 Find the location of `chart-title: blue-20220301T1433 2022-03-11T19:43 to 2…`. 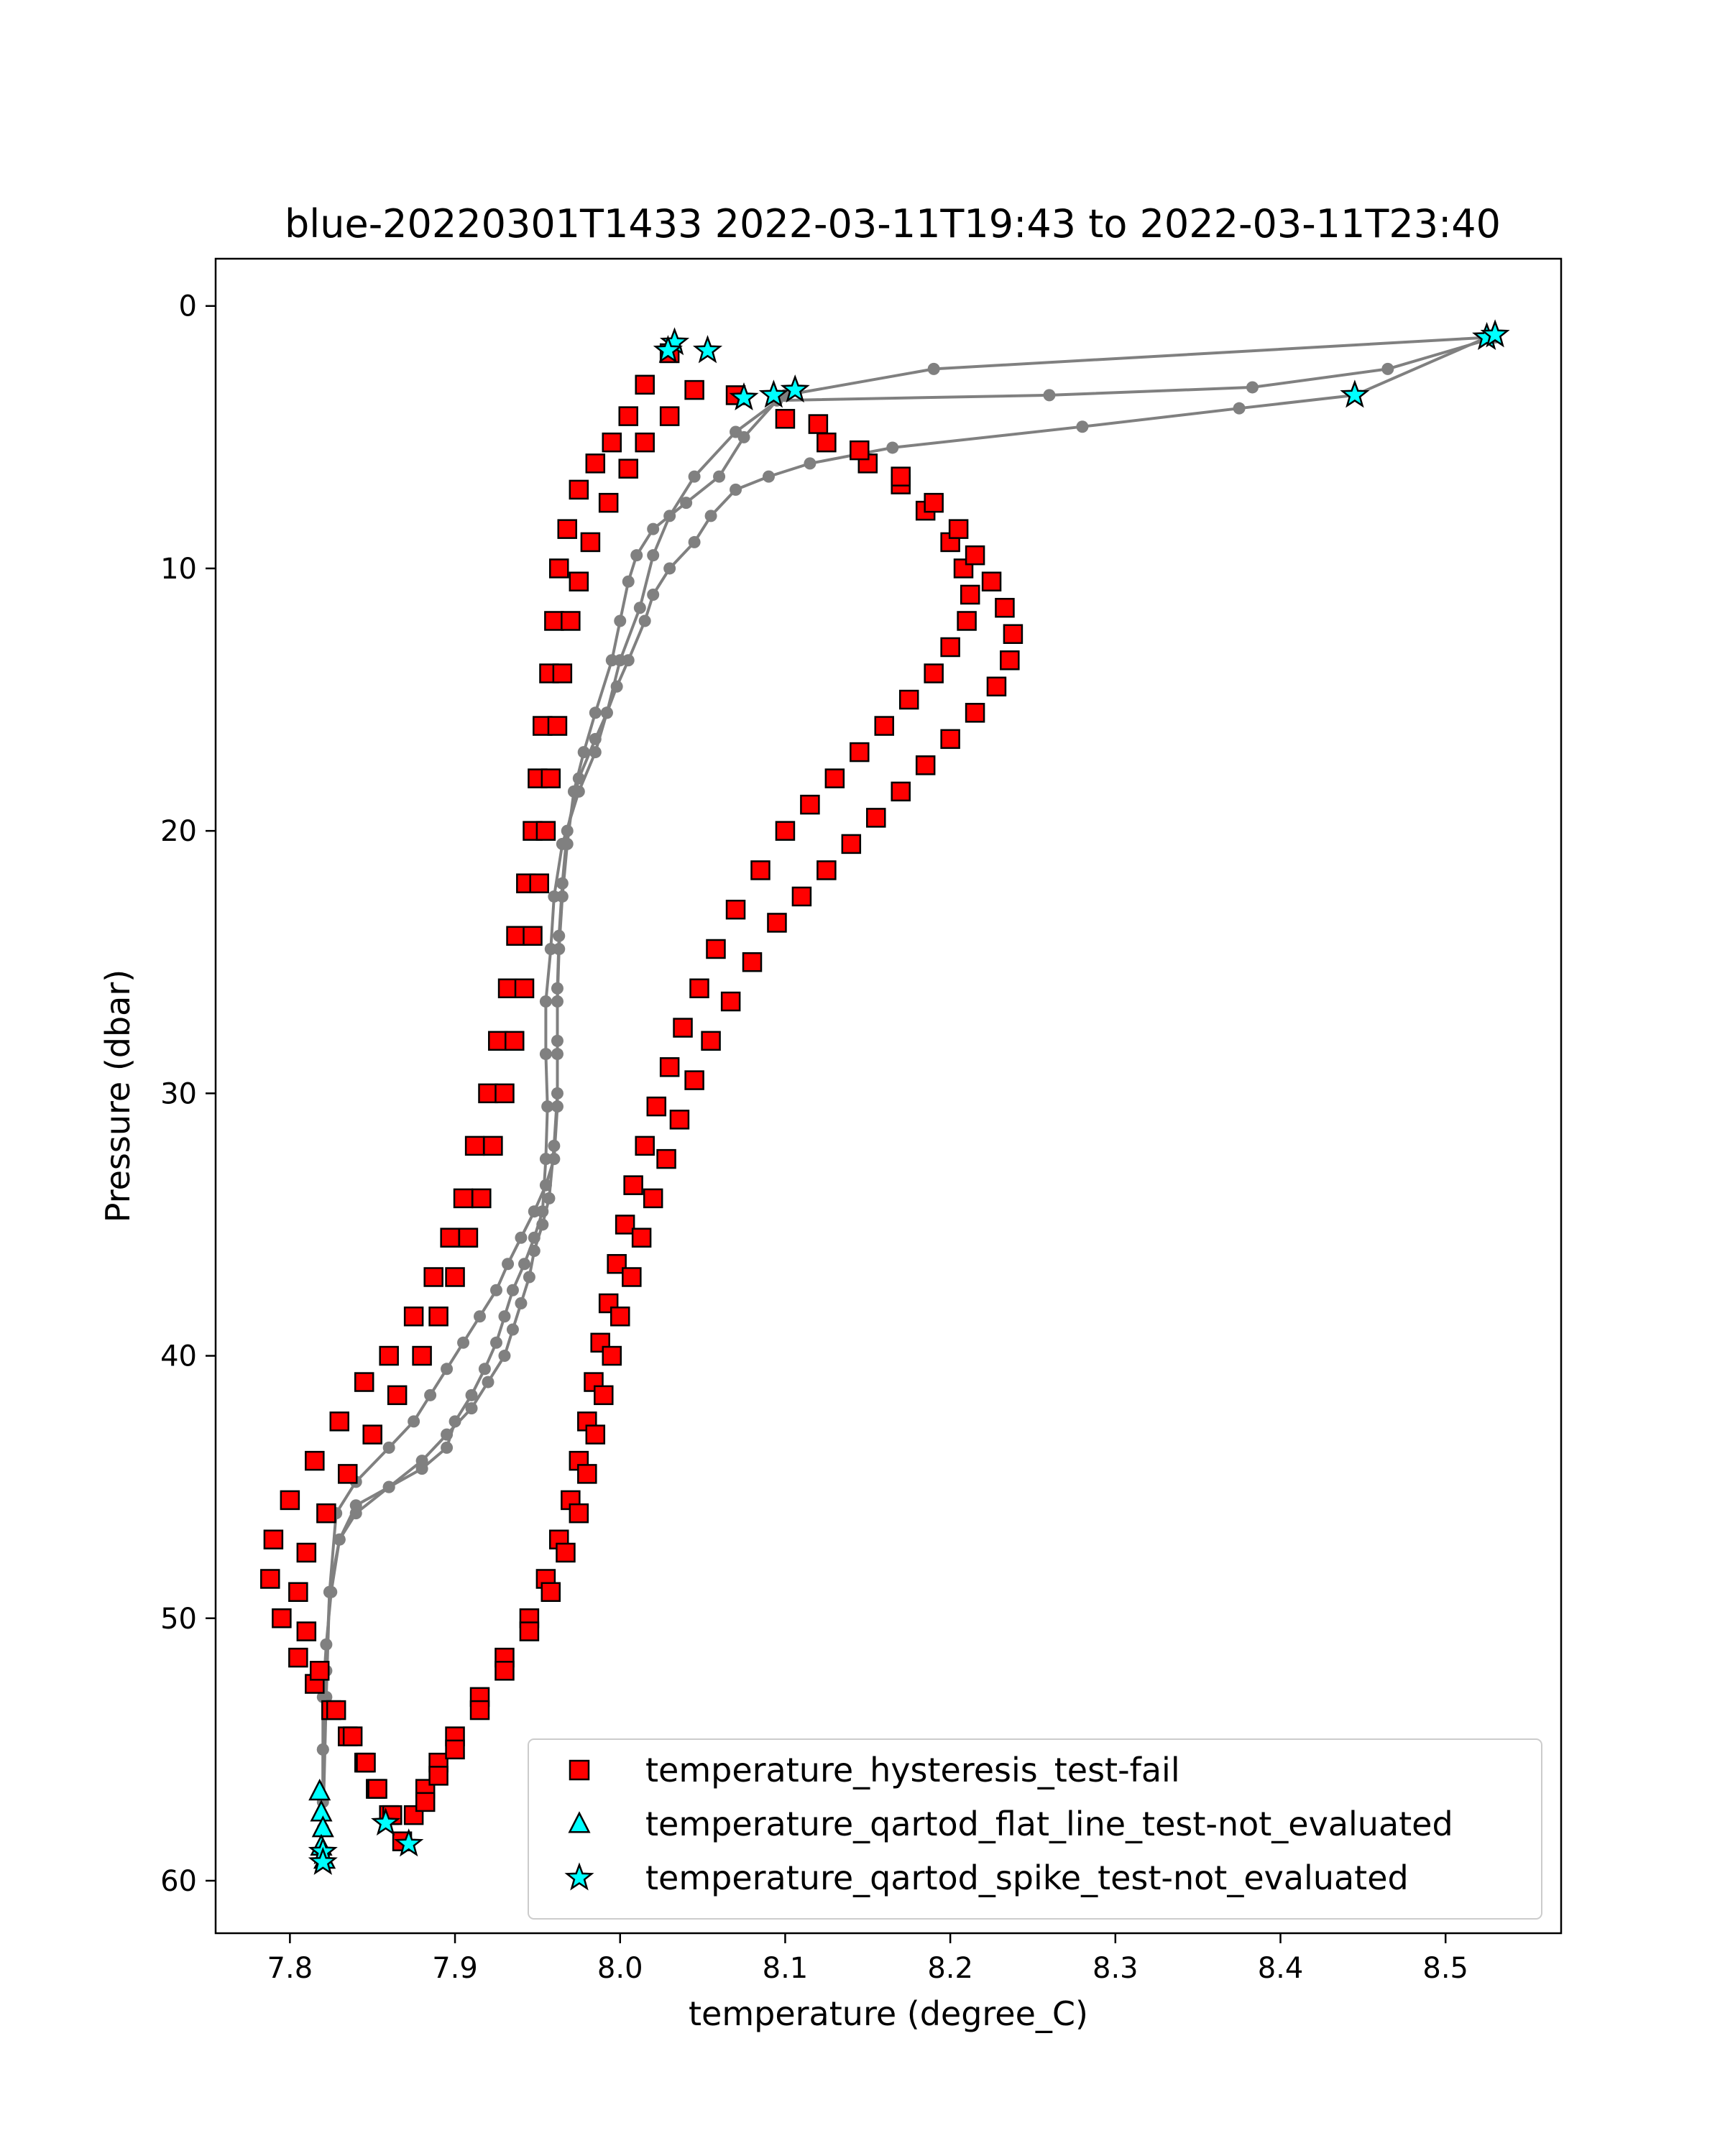

chart-title: blue-20220301T1433 2022-03-11T19:43 to 2… is located at coordinates (893, 224).